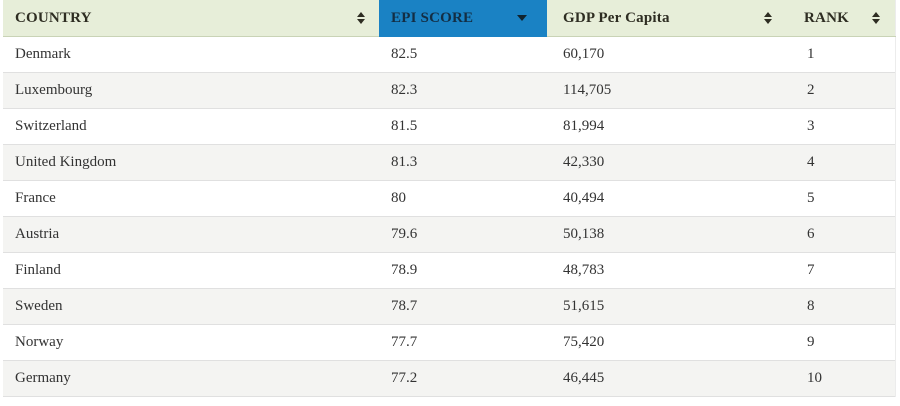 Image resolution: width=900 pixels, height=406 pixels. What do you see at coordinates (584, 270) in the screenshot?
I see `cell-gdp-per-capita: 48,783` at bounding box center [584, 270].